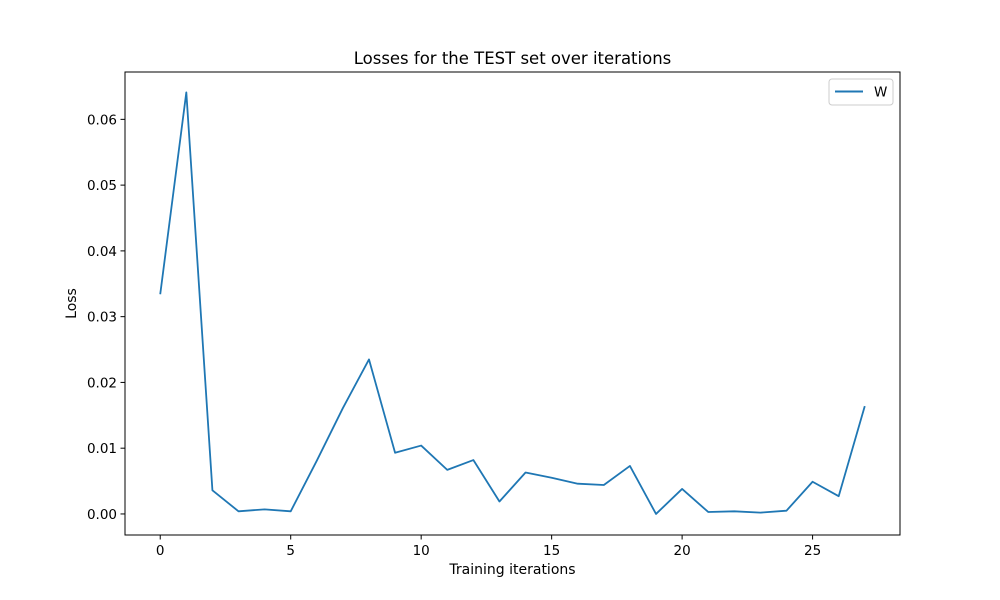 Image resolution: width=1000 pixels, height=600 pixels. I want to click on x-tick-label: 5, so click(290, 551).